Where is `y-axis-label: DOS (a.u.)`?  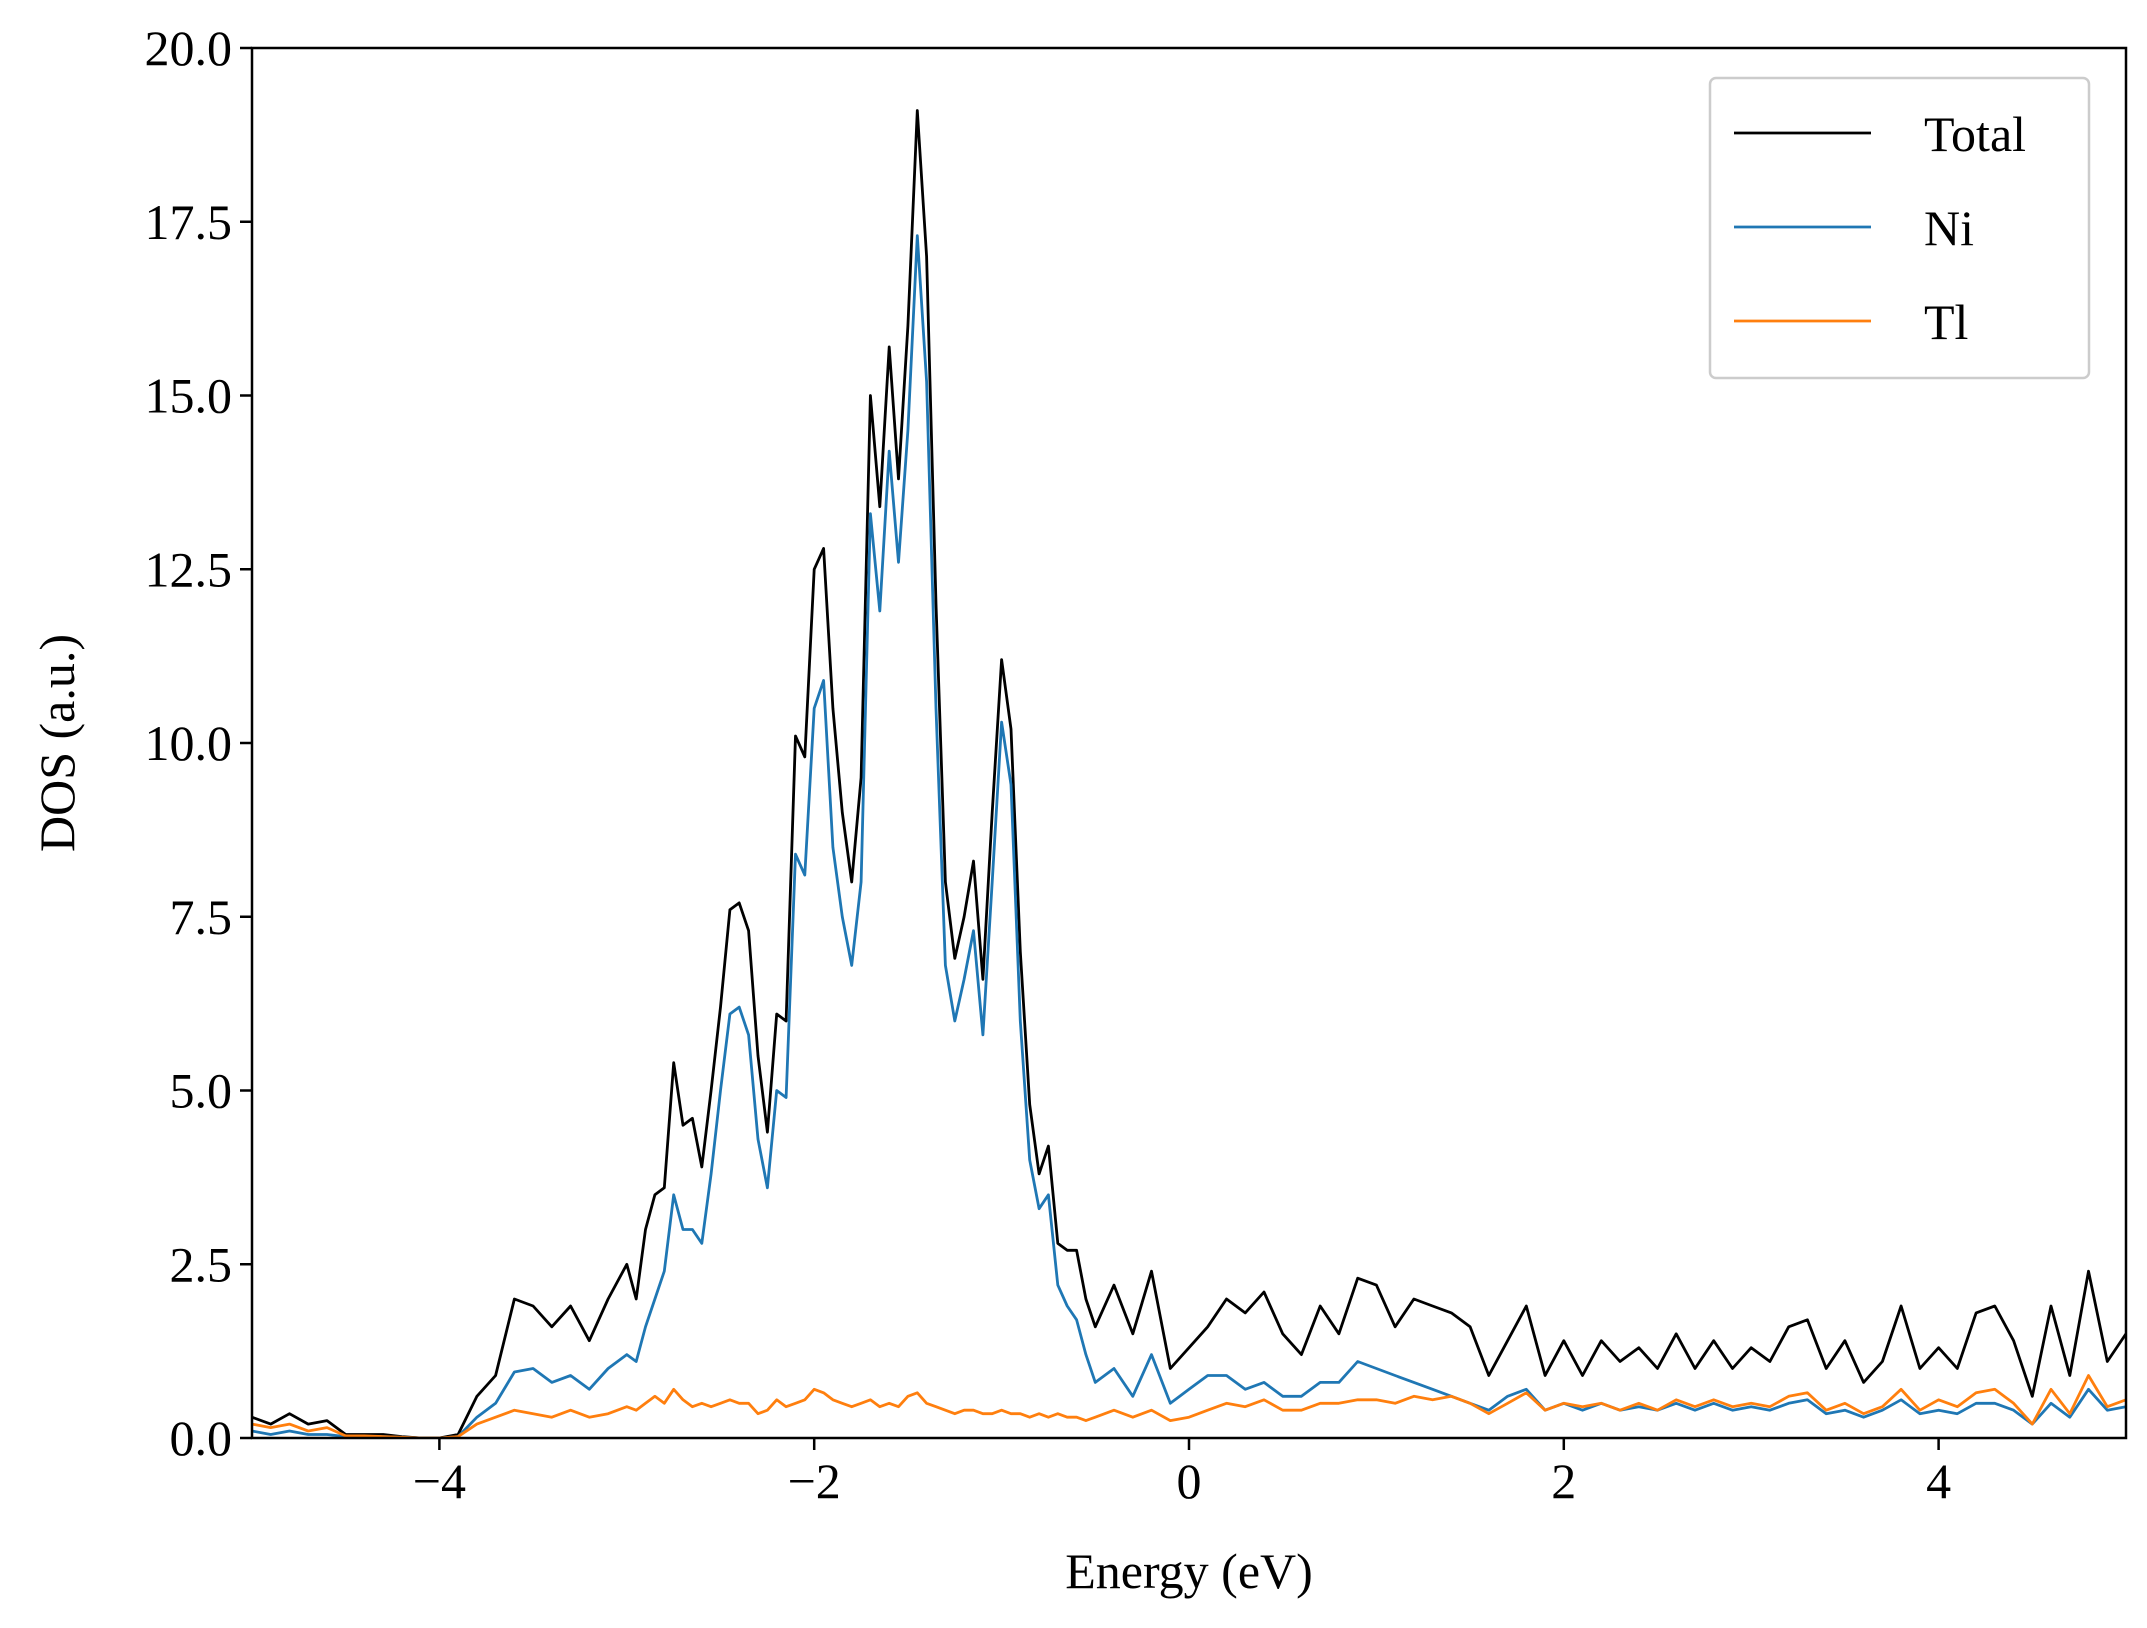
y-axis-label: DOS (a.u.) is located at coordinates (57, 743).